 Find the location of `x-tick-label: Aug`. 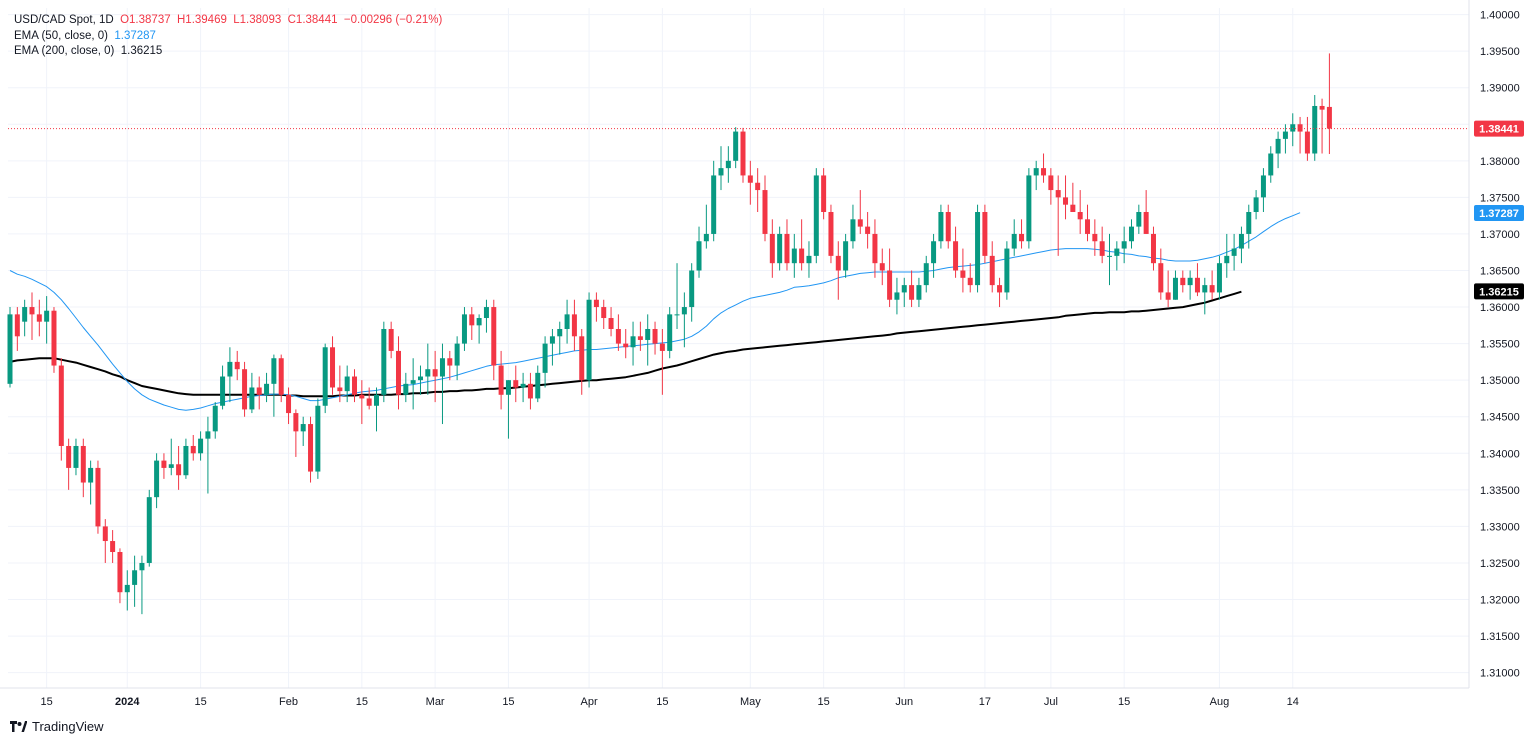

x-tick-label: Aug is located at coordinates (1220, 702).